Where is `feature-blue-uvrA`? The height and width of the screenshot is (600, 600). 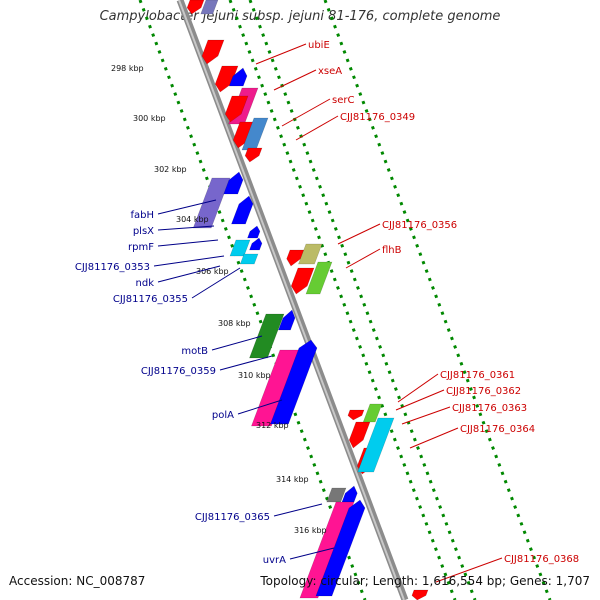
feature-blue-uvrA is located at coordinates (340, 548).